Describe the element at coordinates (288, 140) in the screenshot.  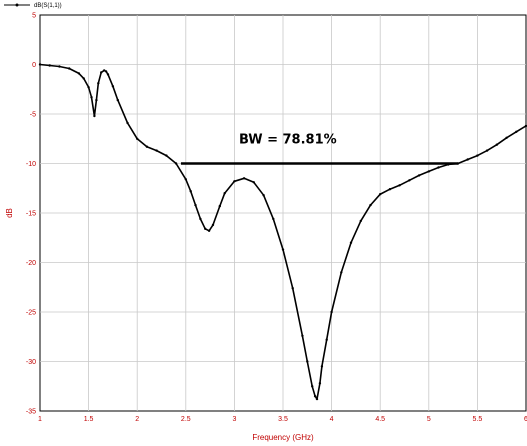
I see `bandwidth-label: BW = 78.81%` at that location.